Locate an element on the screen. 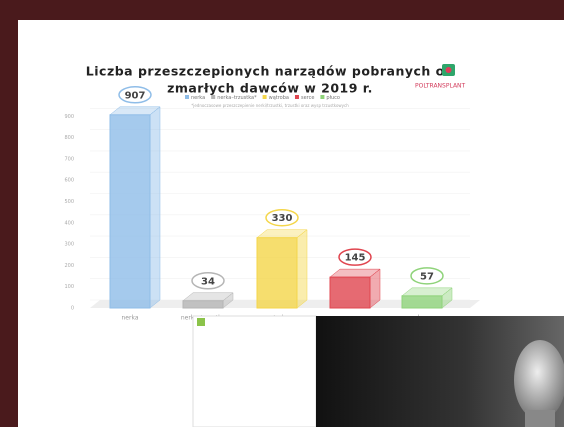 The width and height of the screenshot is (564, 427). face is located at coordinates (539, 380).